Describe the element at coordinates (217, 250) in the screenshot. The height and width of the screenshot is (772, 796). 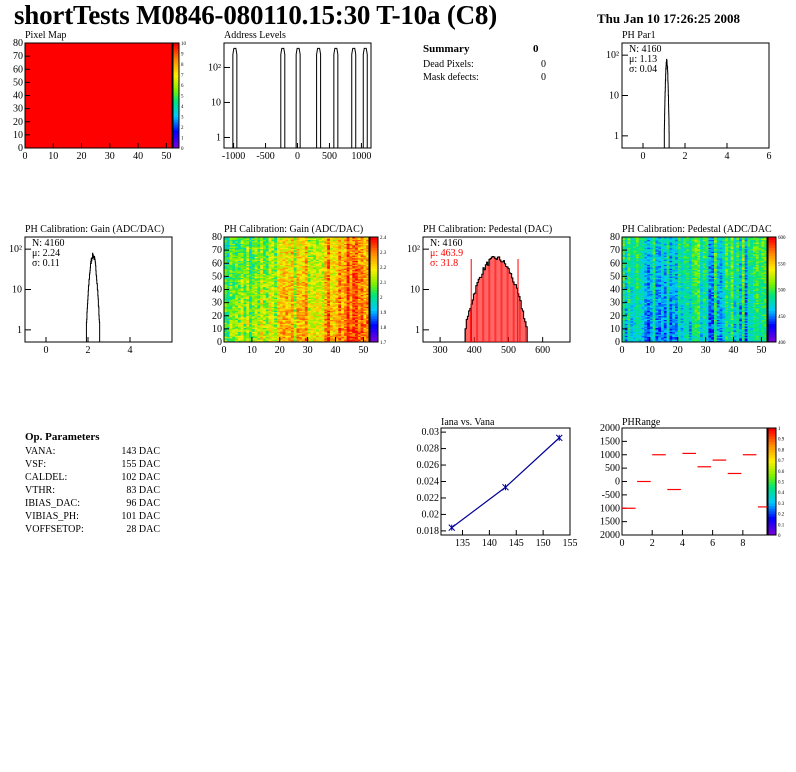
I see `ph-gain-map-ytick-label: 70` at that location.